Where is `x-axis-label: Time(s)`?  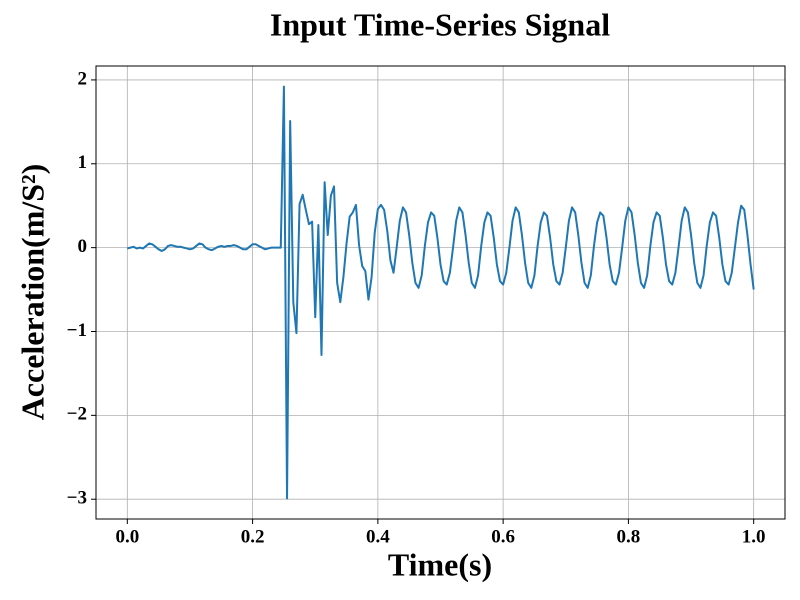 x-axis-label: Time(s) is located at coordinates (440, 564).